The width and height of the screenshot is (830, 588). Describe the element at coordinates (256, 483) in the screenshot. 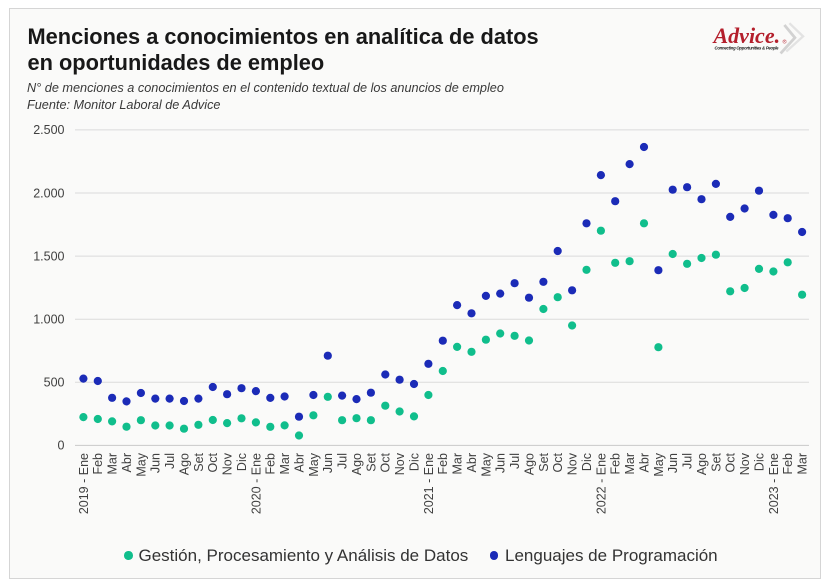

I see `svg-text: 2020 - Ene` at that location.